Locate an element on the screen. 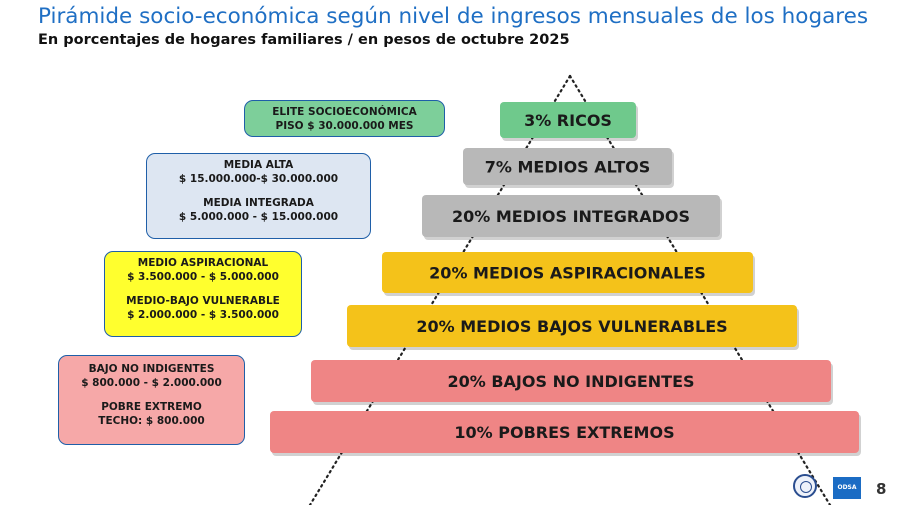 Image resolution: width=900 pixels, height=505 pixels. annotation-line: $ 15.000.000-$ 30.000.000 is located at coordinates (258, 179).